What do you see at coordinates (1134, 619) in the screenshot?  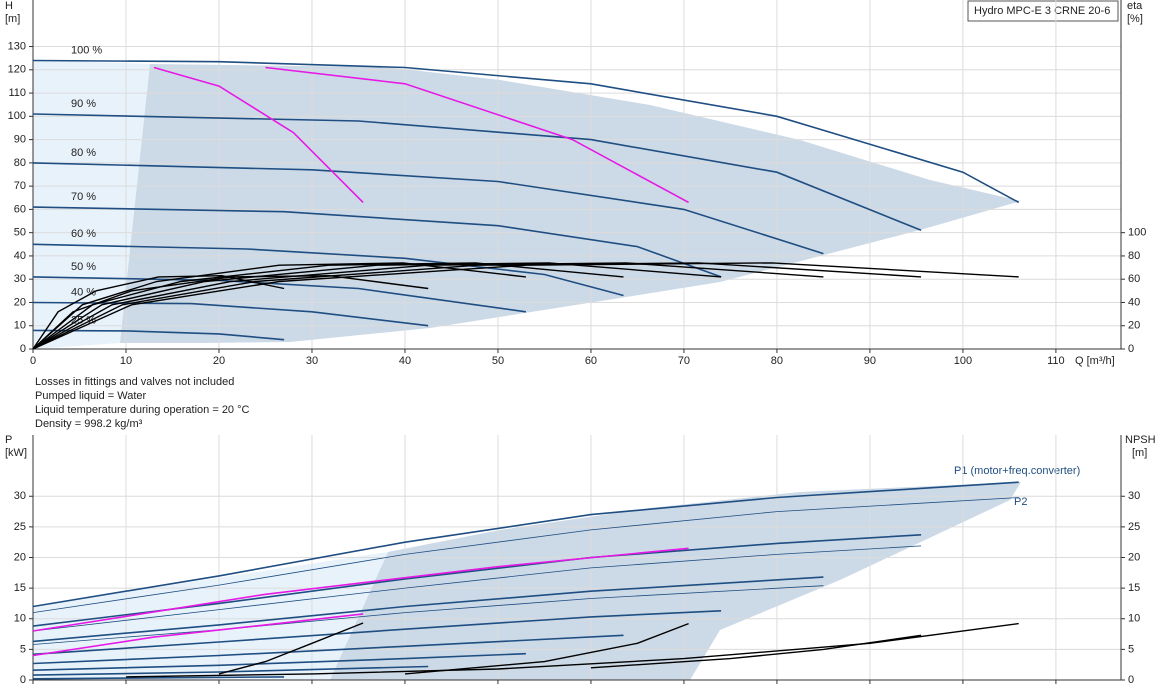 I see `y2-tick-label: 10` at bounding box center [1134, 619].